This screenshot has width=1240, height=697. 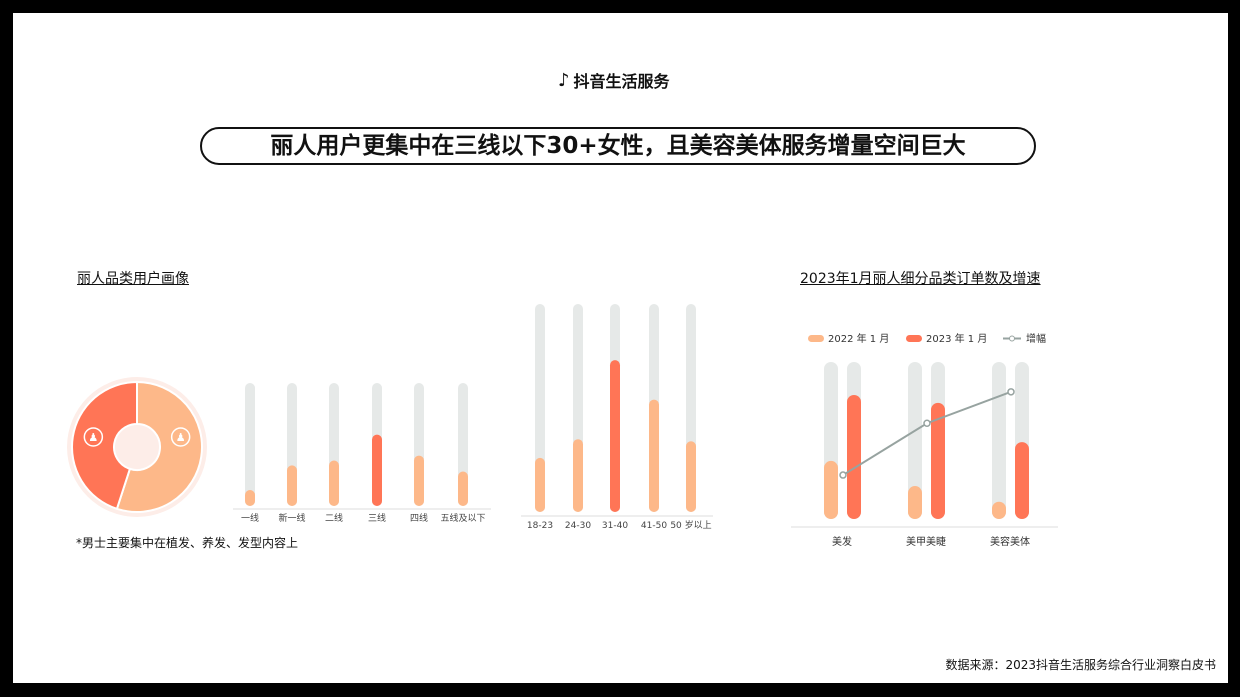 I want to click on growth-line, so click(x=927, y=433).